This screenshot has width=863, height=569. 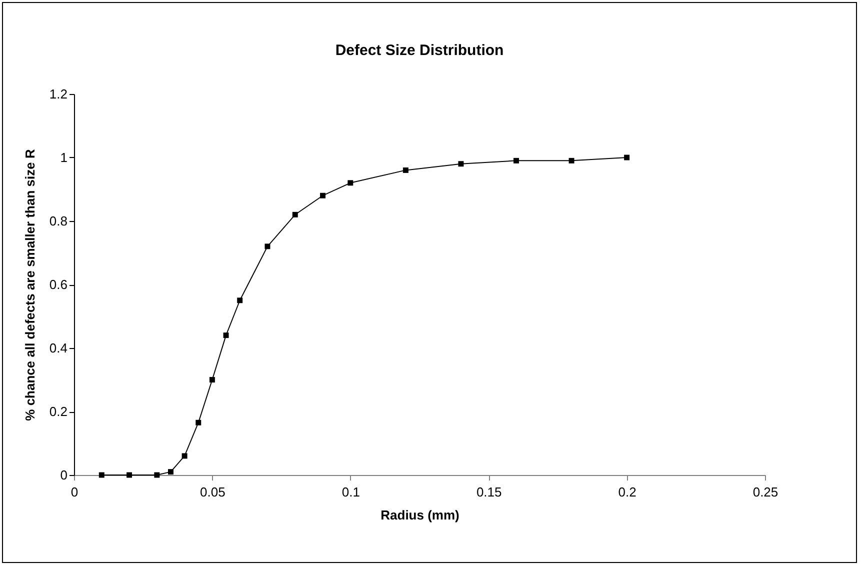 I want to click on chart-title: Defect Size Distribution, so click(x=419, y=50).